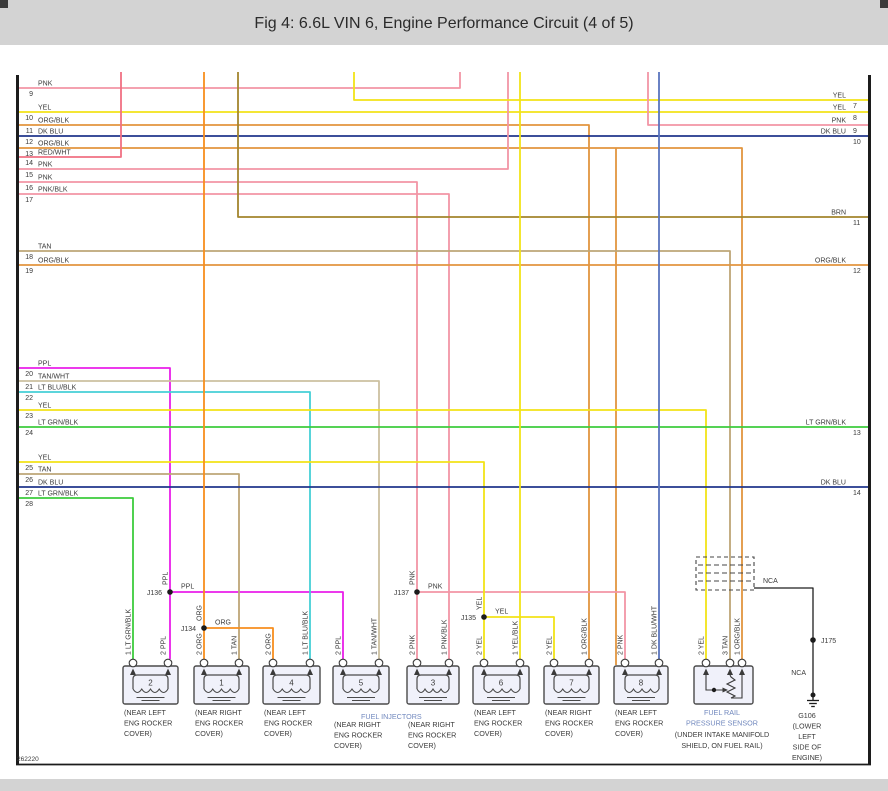  I want to click on right-wire-number-14: 14, so click(857, 493).